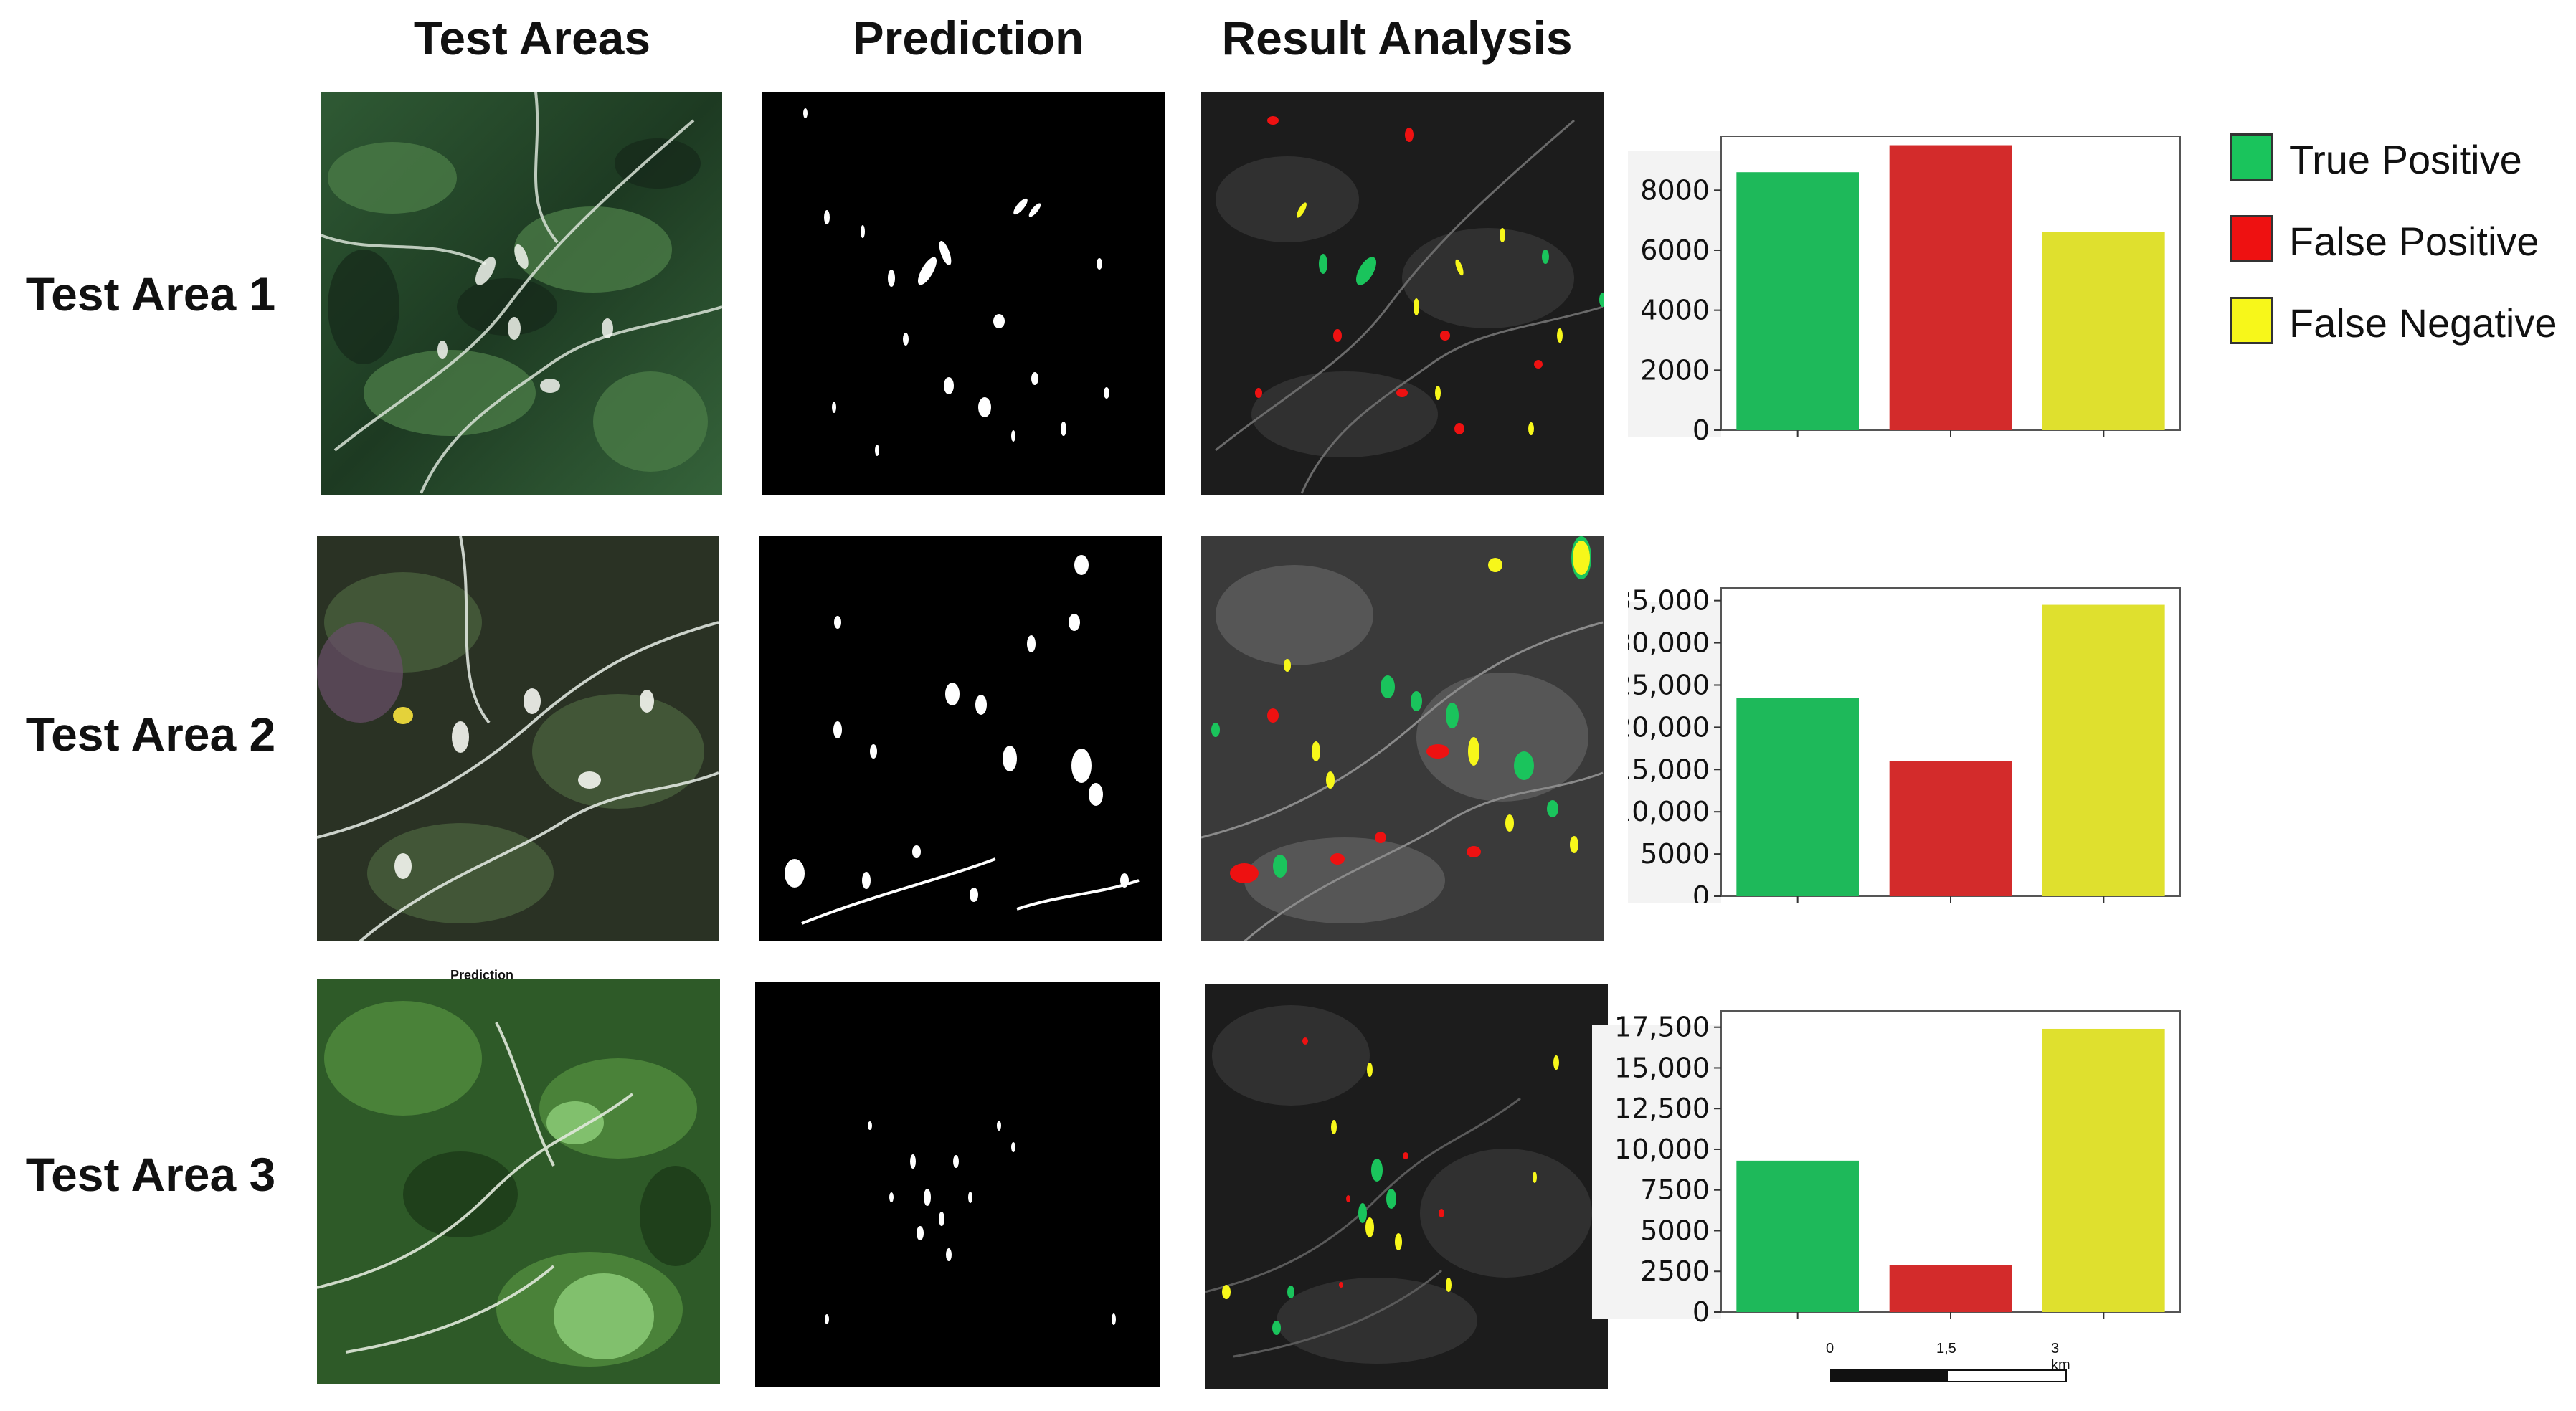 The width and height of the screenshot is (2576, 1411). Describe the element at coordinates (1675, 1190) in the screenshot. I see `y-tick-label: 7500` at that location.